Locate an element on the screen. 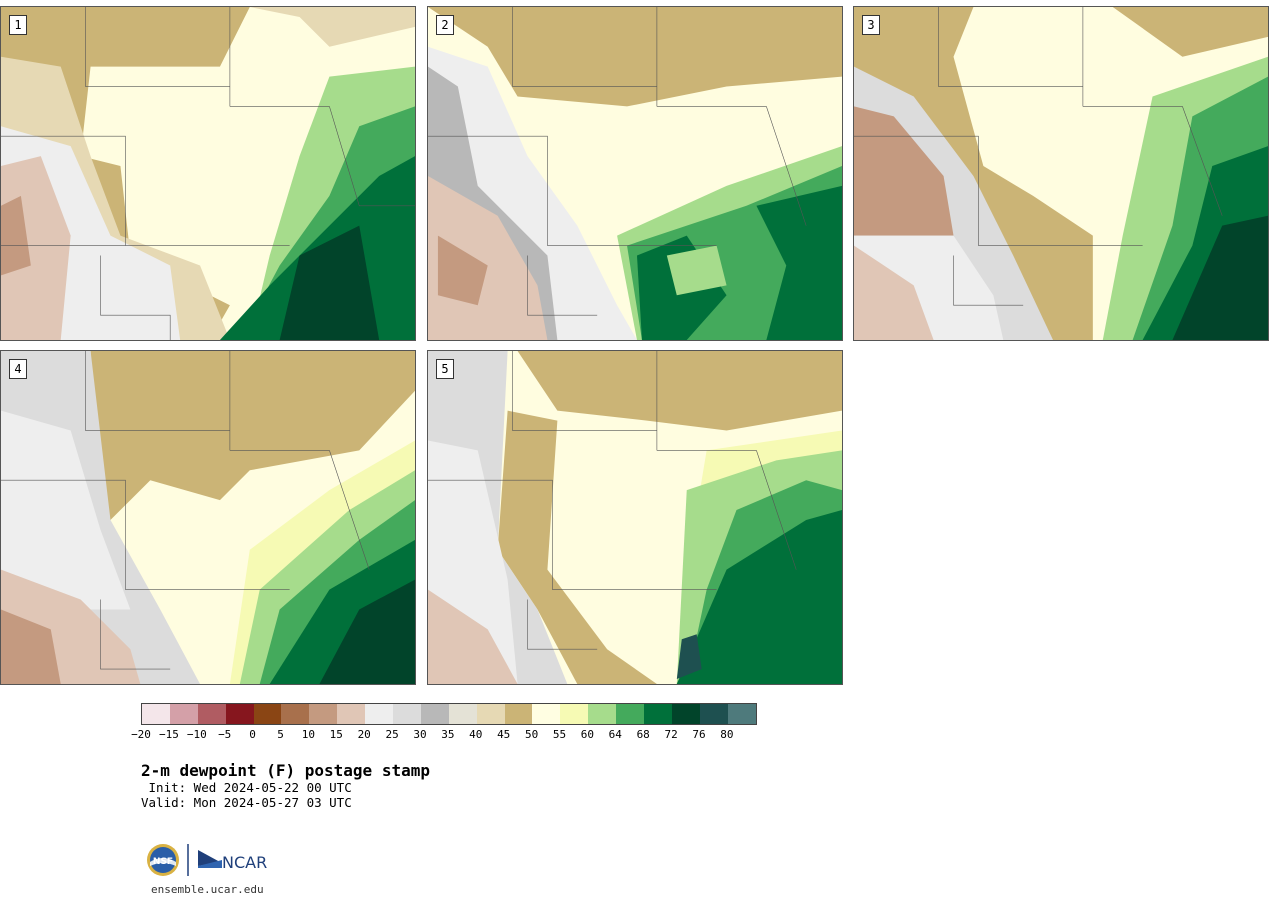  map-panel-3: 3 is located at coordinates (1061, 173).